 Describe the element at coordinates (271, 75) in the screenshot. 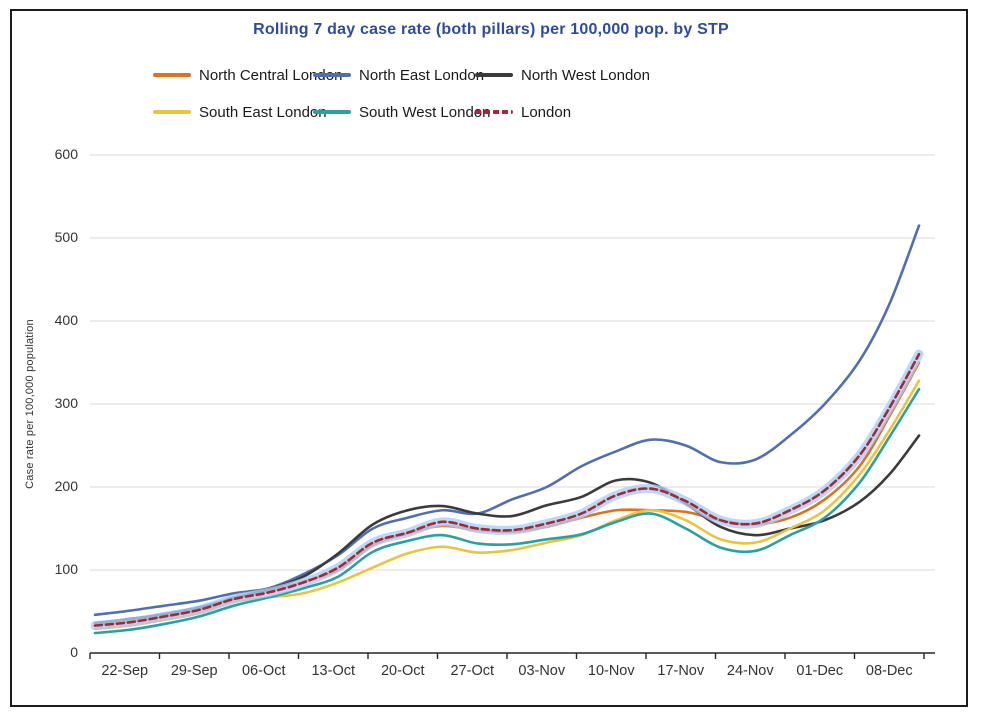

I see `legend-label: North Central London` at that location.